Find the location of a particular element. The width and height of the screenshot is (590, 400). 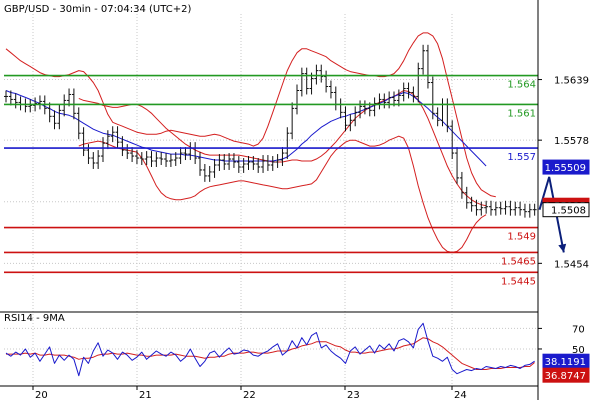

rsi-tag-1-box is located at coordinates (566, 375).